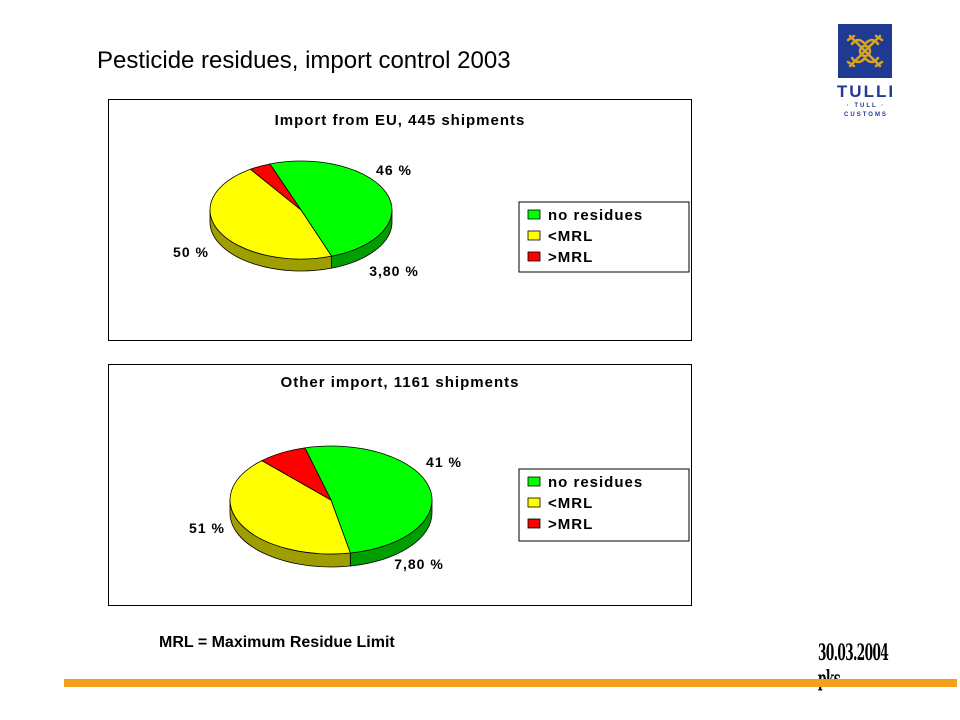 The width and height of the screenshot is (960, 720). Describe the element at coordinates (191, 252) in the screenshot. I see `data-label: 50 %` at that location.